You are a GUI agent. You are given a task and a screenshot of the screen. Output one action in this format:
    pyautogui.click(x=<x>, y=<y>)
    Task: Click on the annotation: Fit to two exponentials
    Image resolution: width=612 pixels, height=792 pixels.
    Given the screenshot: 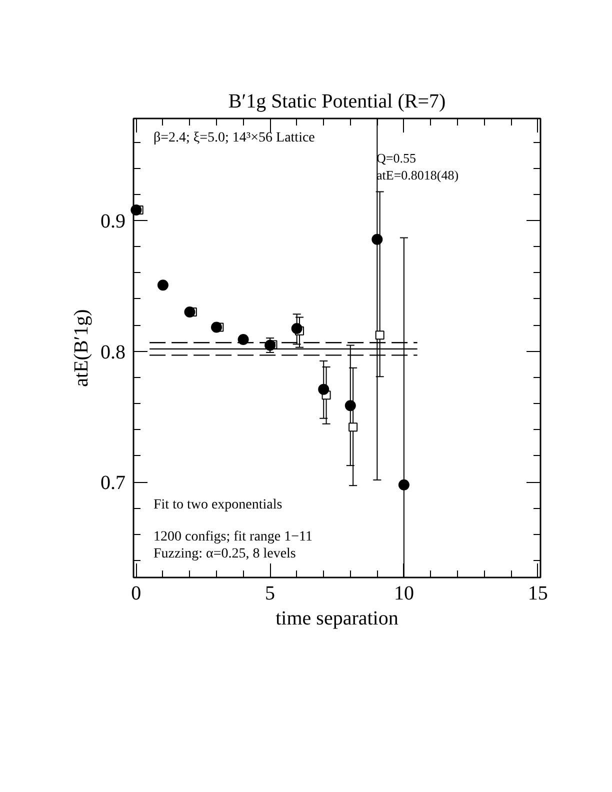 What is the action you would take?
    pyautogui.click(x=218, y=505)
    